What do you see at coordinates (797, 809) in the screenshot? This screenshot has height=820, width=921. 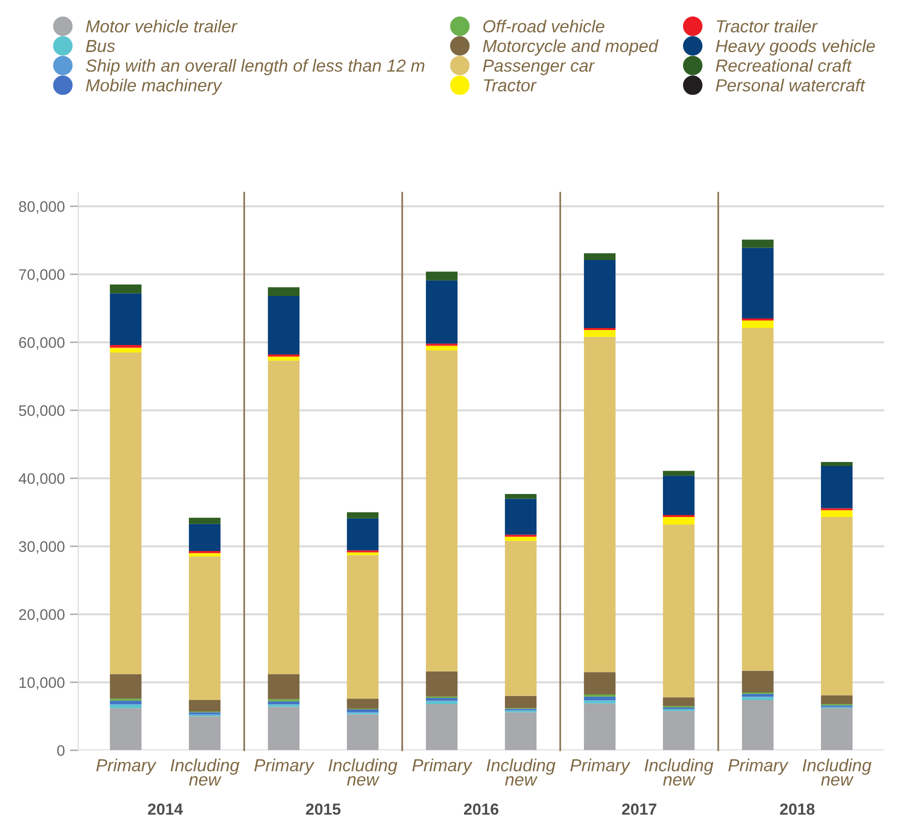 I see `text: 2018` at bounding box center [797, 809].